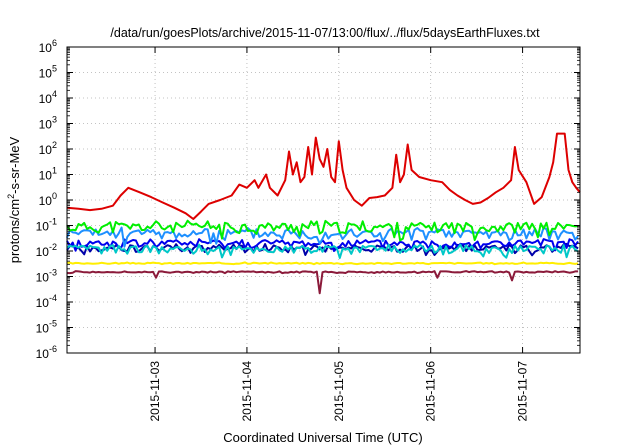 This screenshot has height=448, width=640. Describe the element at coordinates (53, 273) in the screenshot. I see `y-tick-exponent: -3` at that location.